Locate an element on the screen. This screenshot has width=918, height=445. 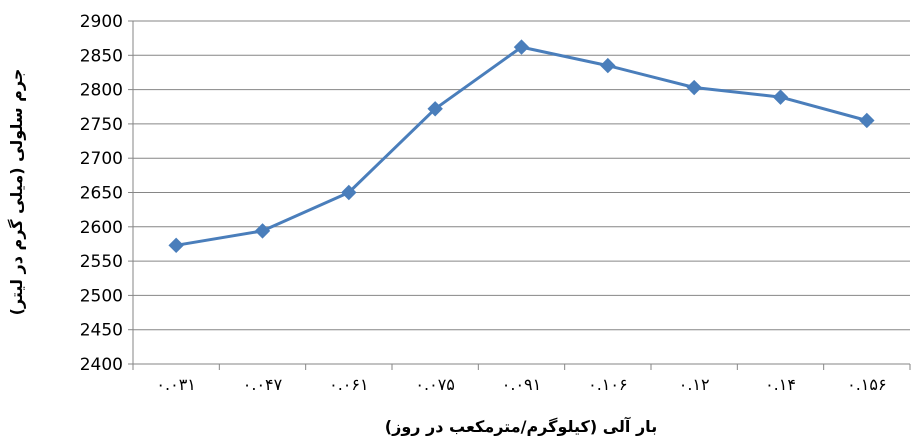
y-tick-label: 2500 is located at coordinates (101, 296).